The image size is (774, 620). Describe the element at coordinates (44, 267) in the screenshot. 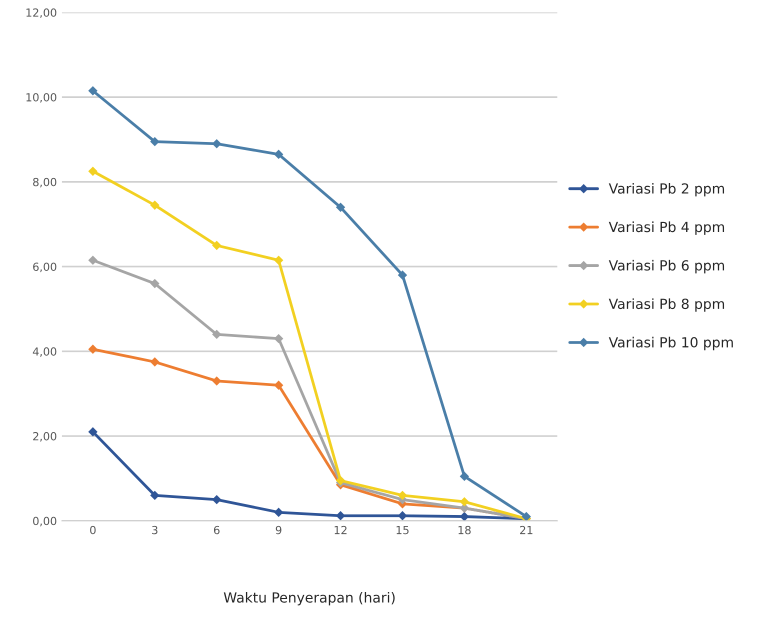

I see `y-tick-label: 6,00` at that location.